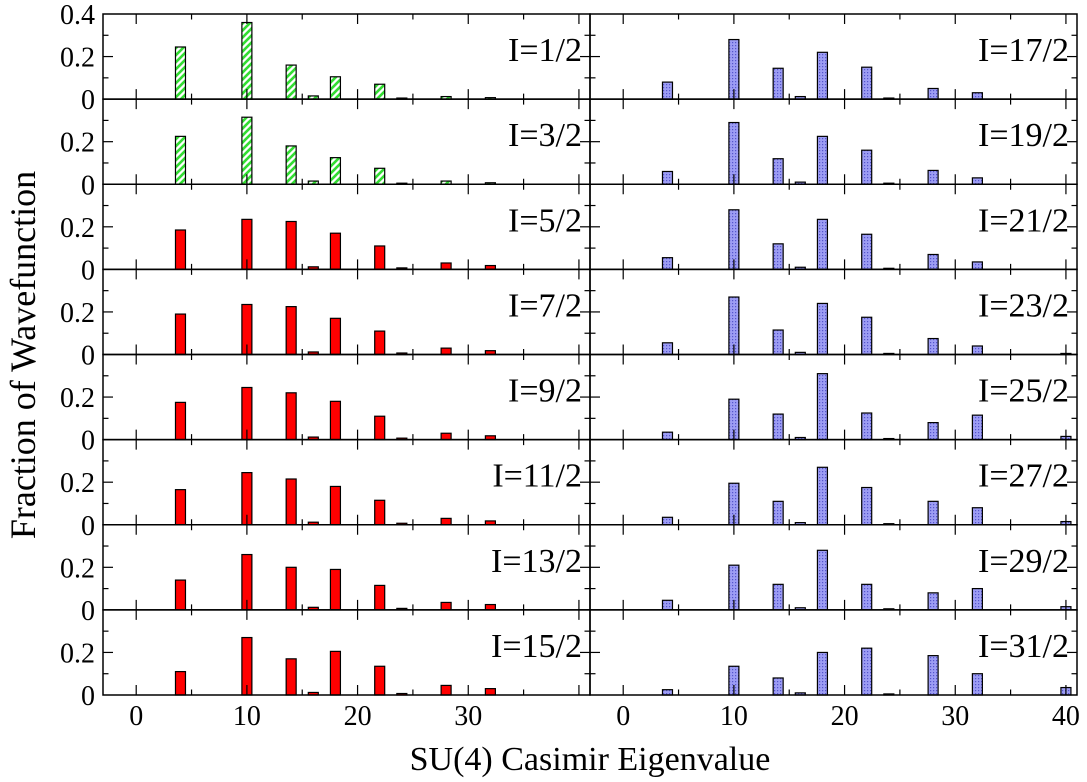  Describe the element at coordinates (325, 490) in the screenshot. I see `panel: I=11/2 0 0.2` at that location.